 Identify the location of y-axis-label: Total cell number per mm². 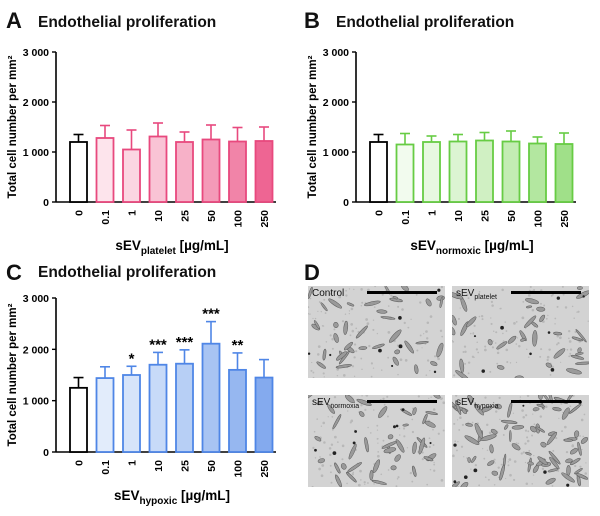
(313, 126).